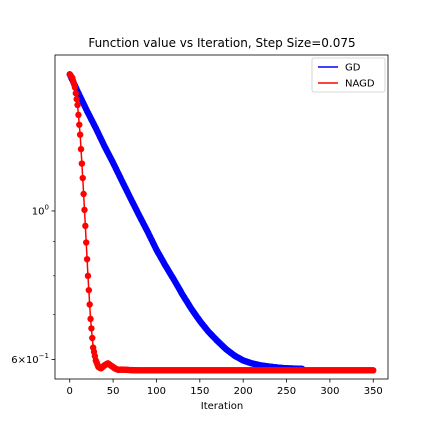  What do you see at coordinates (373, 391) in the screenshot?
I see `x-tick-label: 350` at bounding box center [373, 391].